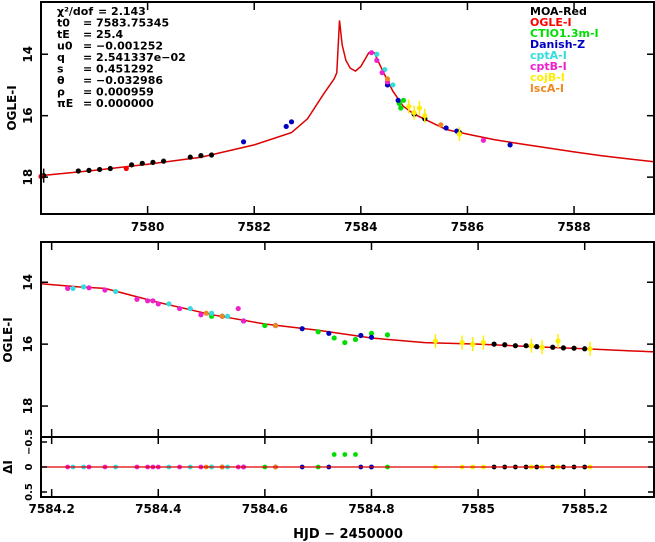 The height and width of the screenshot is (542, 655). I want to click on fit-param-label: ρ, so click(61, 92).